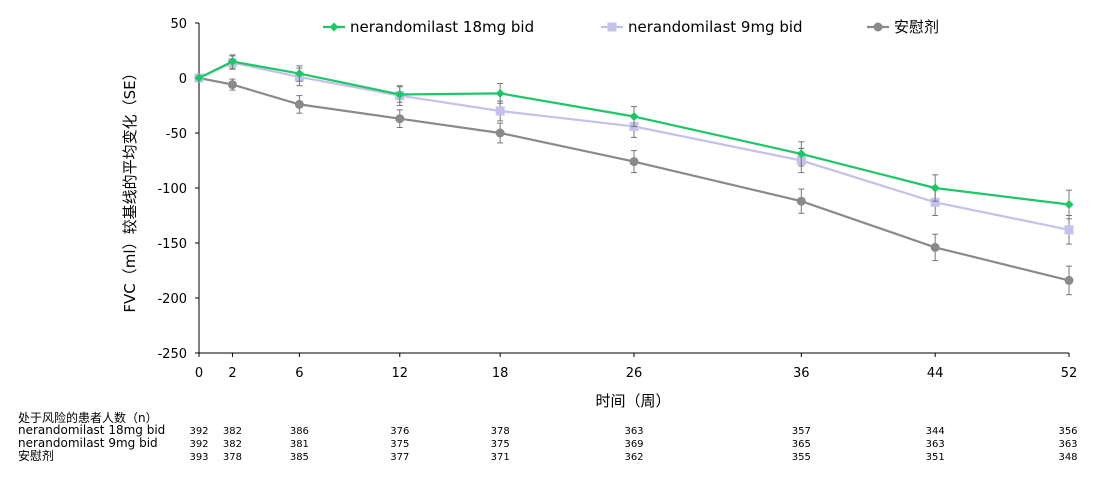 This screenshot has width=1118, height=494. What do you see at coordinates (935, 373) in the screenshot?
I see `x-tick-label: 44` at bounding box center [935, 373].